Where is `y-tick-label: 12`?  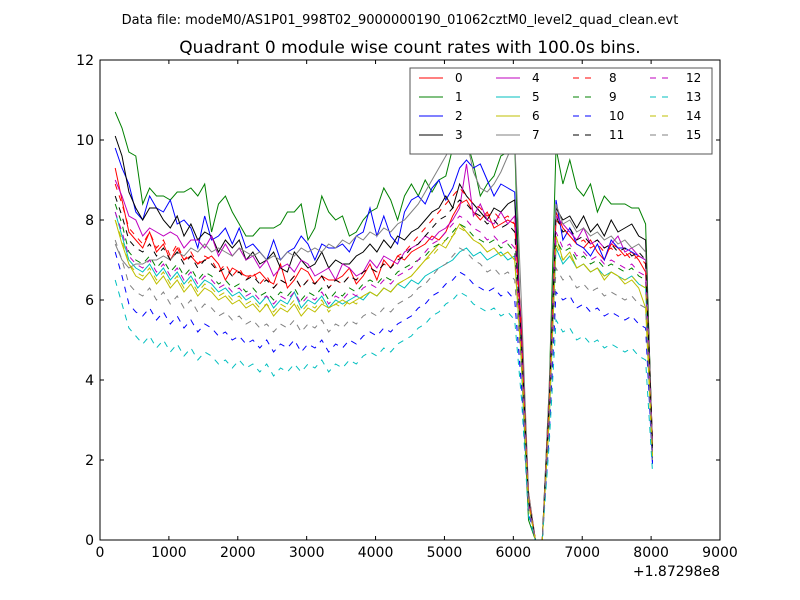 y-tick-label: 12 is located at coordinates (85, 61).